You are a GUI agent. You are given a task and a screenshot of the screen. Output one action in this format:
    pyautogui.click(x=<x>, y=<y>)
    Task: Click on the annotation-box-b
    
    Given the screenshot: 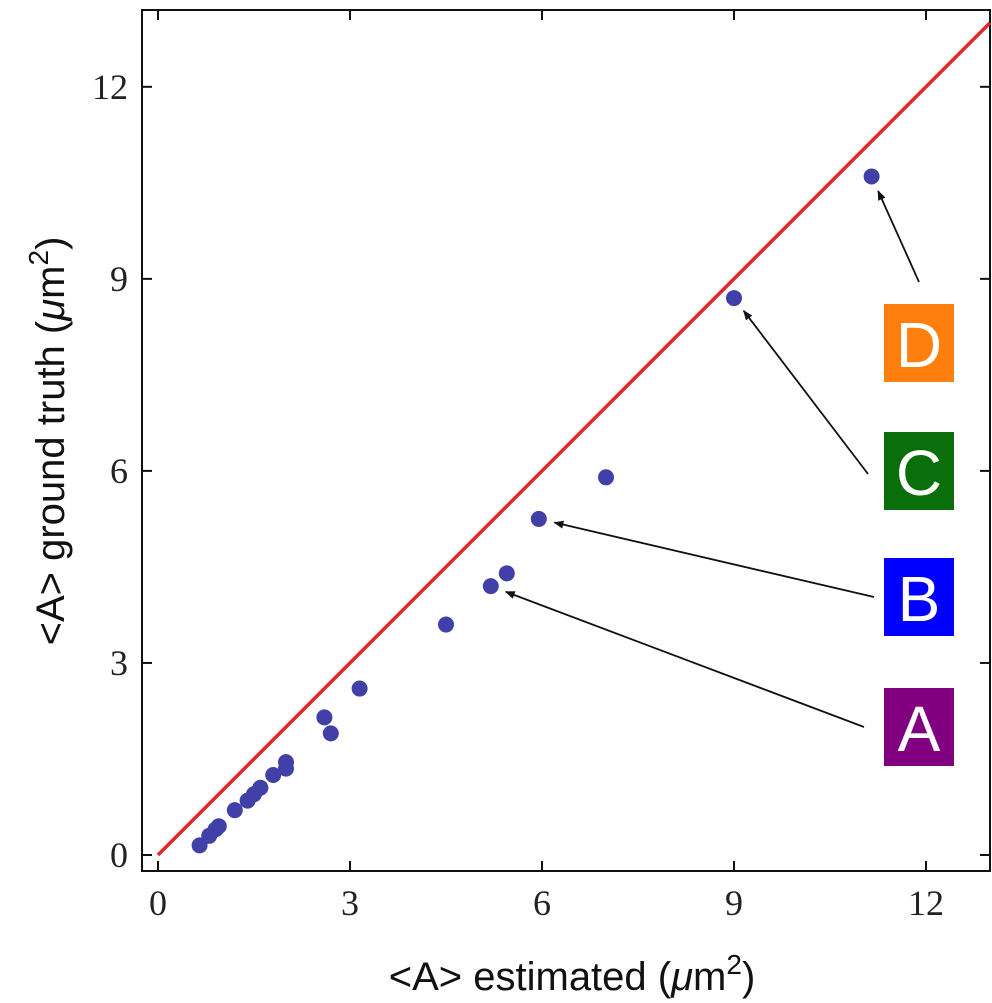 What is the action you would take?
    pyautogui.click(x=919, y=597)
    